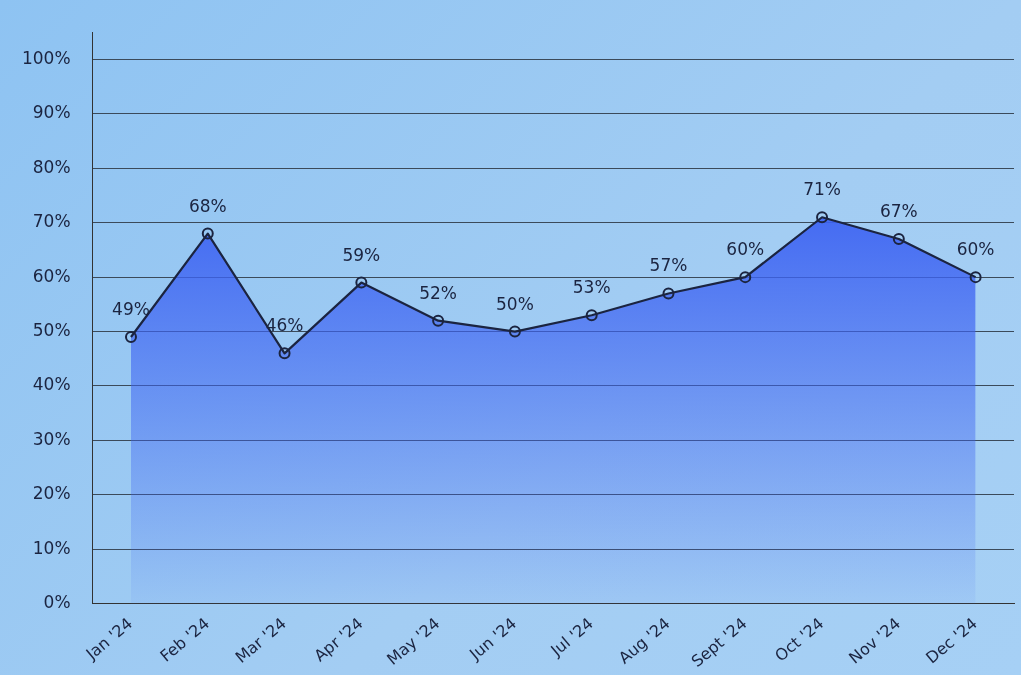 The image size is (1021, 675). I want to click on x-tick-label: Oct '24, so click(799, 639).